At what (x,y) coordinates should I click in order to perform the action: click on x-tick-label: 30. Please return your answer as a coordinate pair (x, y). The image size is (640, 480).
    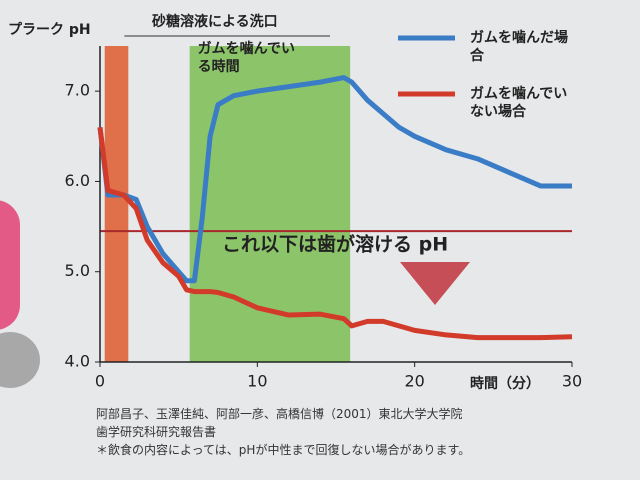
    Looking at the image, I should click on (572, 381).